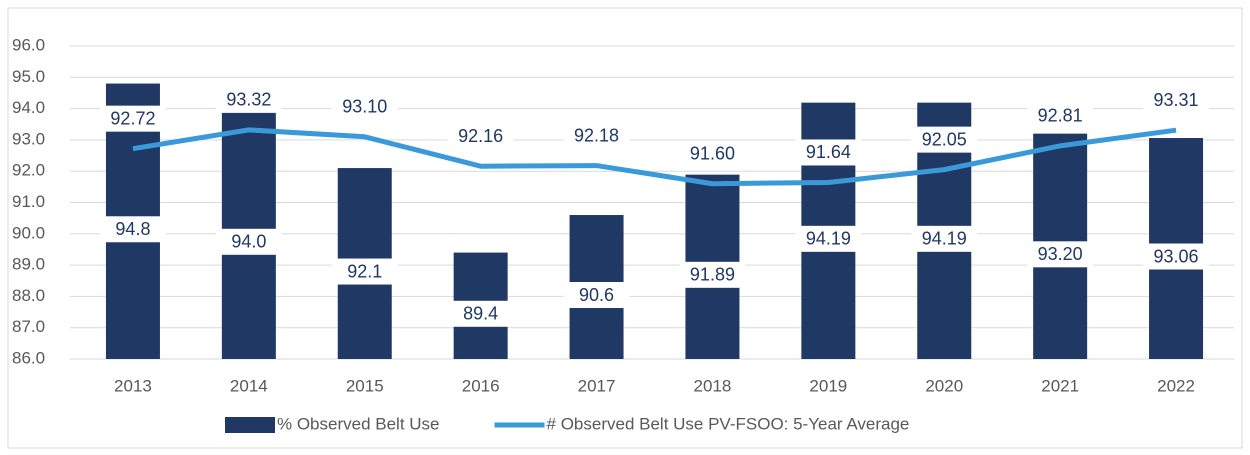  Describe the element at coordinates (28, 44) in the screenshot. I see `y-tick-label: 96.0` at that location.